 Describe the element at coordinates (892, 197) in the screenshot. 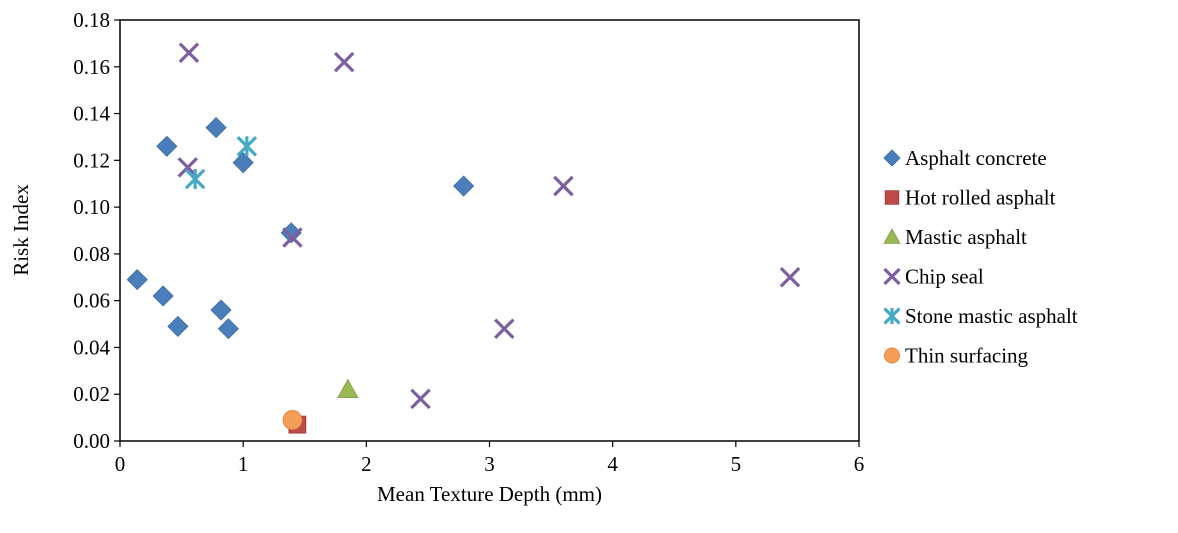

I see `legend-marker-hot-rolled-asphalt` at that location.